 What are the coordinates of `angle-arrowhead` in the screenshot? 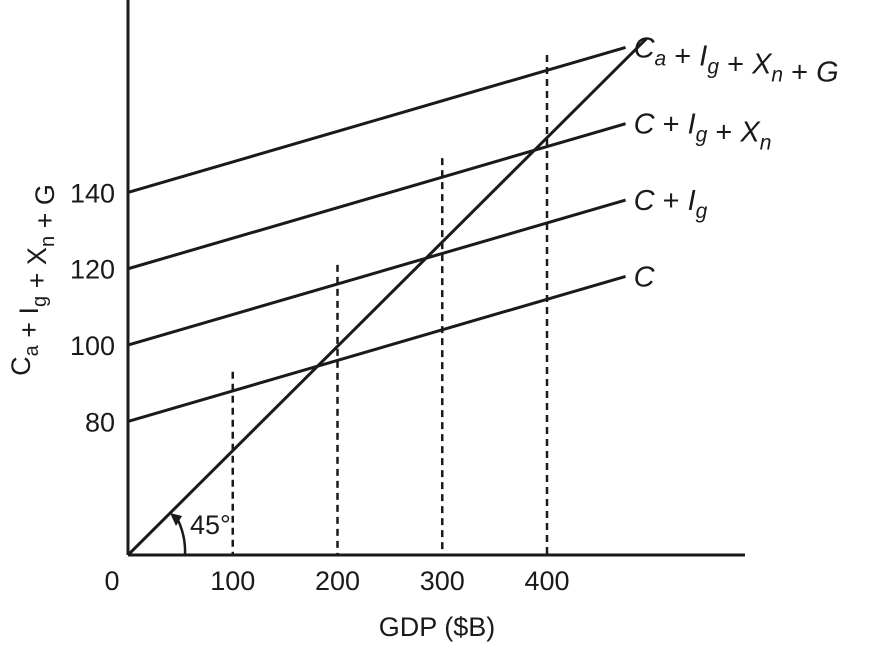 It's located at (176, 519).